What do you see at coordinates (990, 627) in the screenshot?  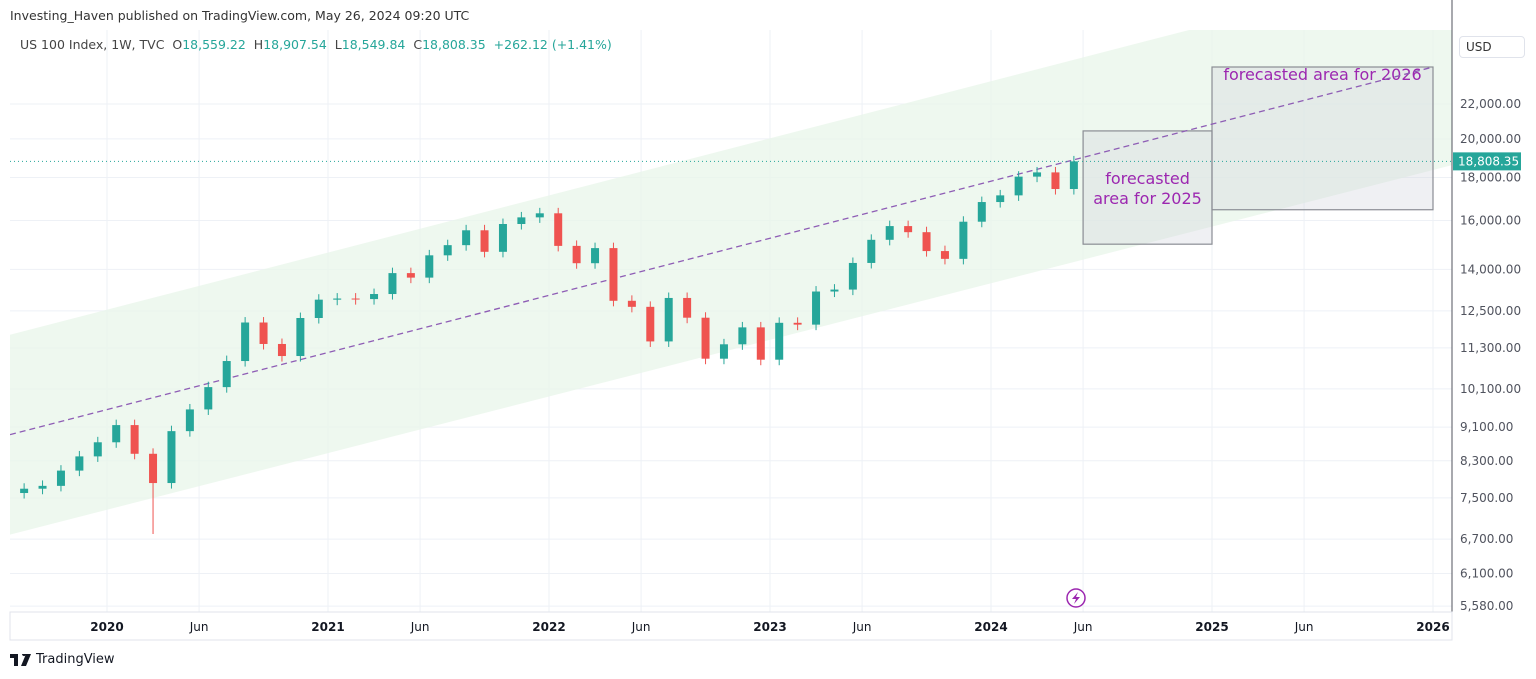 I see `time-tick-label: 2024` at bounding box center [990, 627].